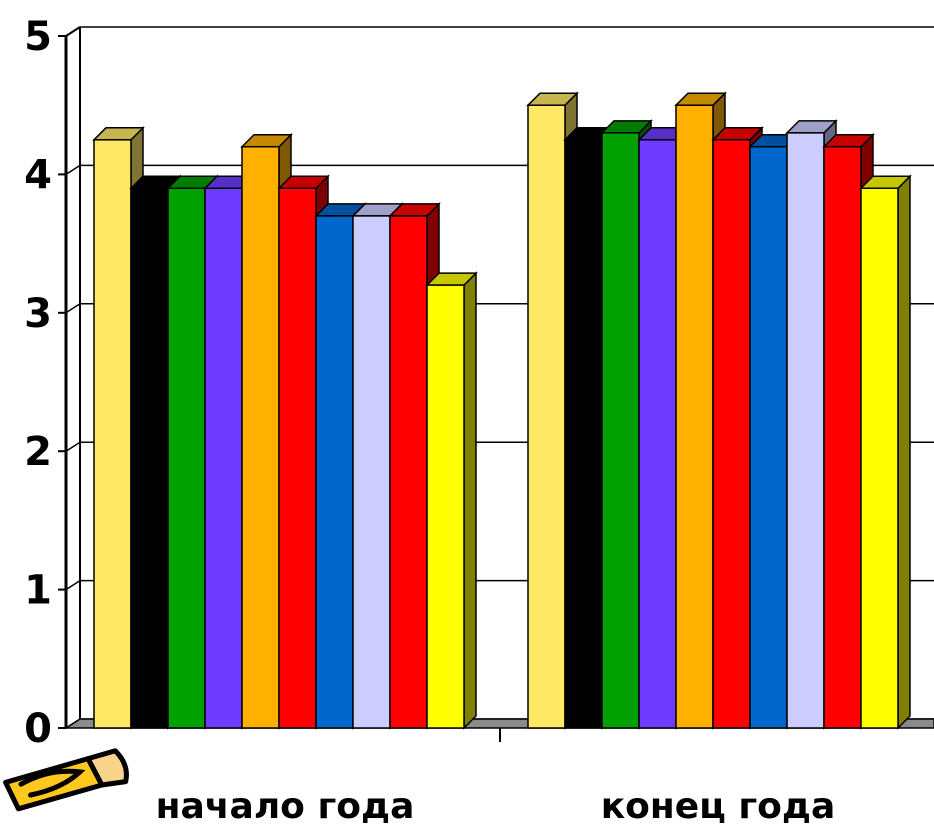 Image resolution: width=934 pixels, height=830 pixels. I want to click on y-axis-ticks: 0 1 2 3 4 5, so click(38, 383).